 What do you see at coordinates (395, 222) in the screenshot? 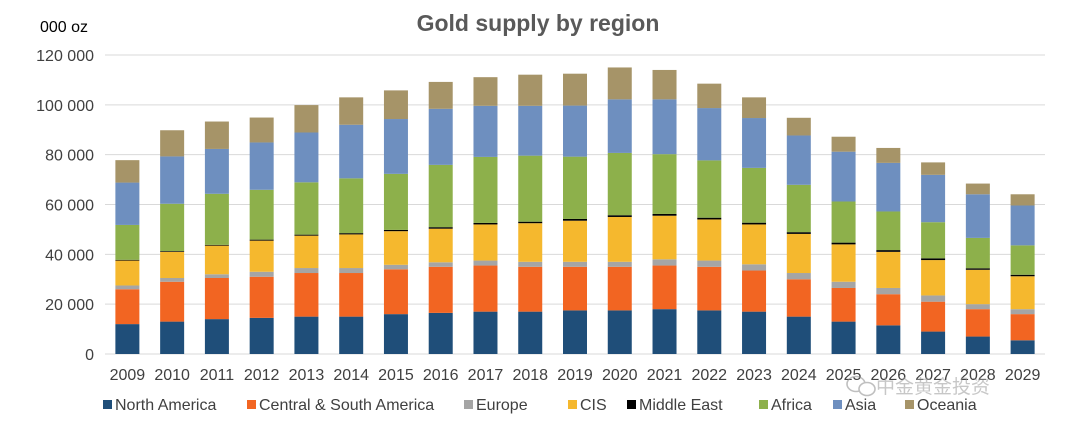
I see `bar-stack-2015` at bounding box center [395, 222].